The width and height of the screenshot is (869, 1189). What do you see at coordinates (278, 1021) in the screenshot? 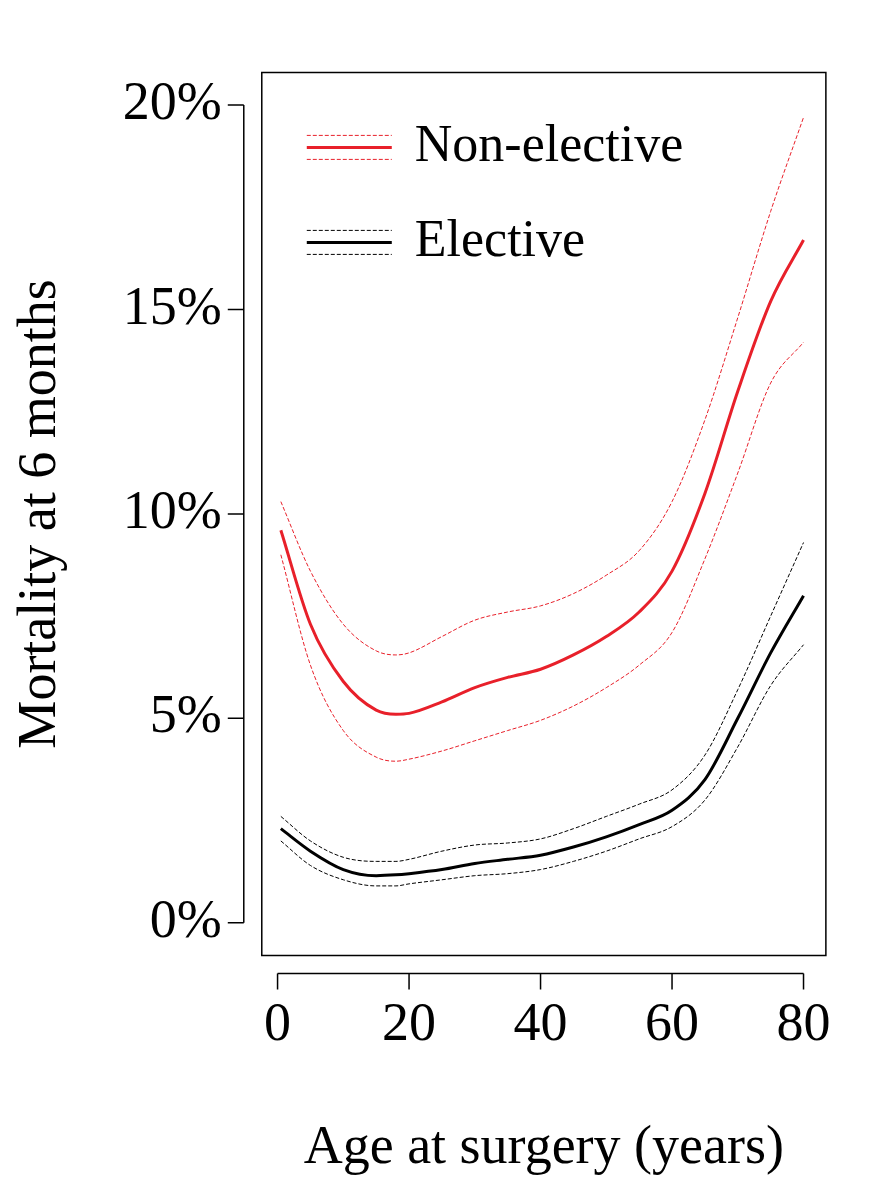
I see `x-tick-label: 0` at bounding box center [278, 1021].